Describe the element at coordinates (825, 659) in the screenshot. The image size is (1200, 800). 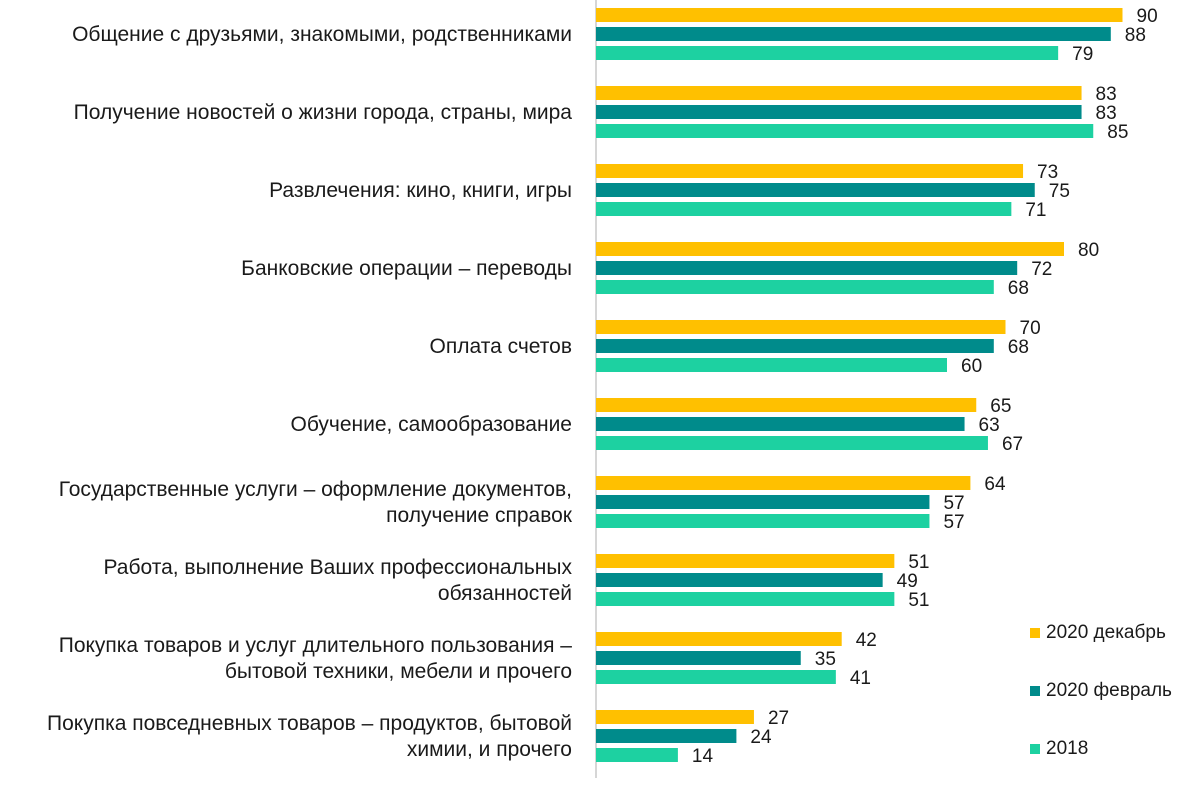
I see `data-label-9-series-2: 35` at that location.